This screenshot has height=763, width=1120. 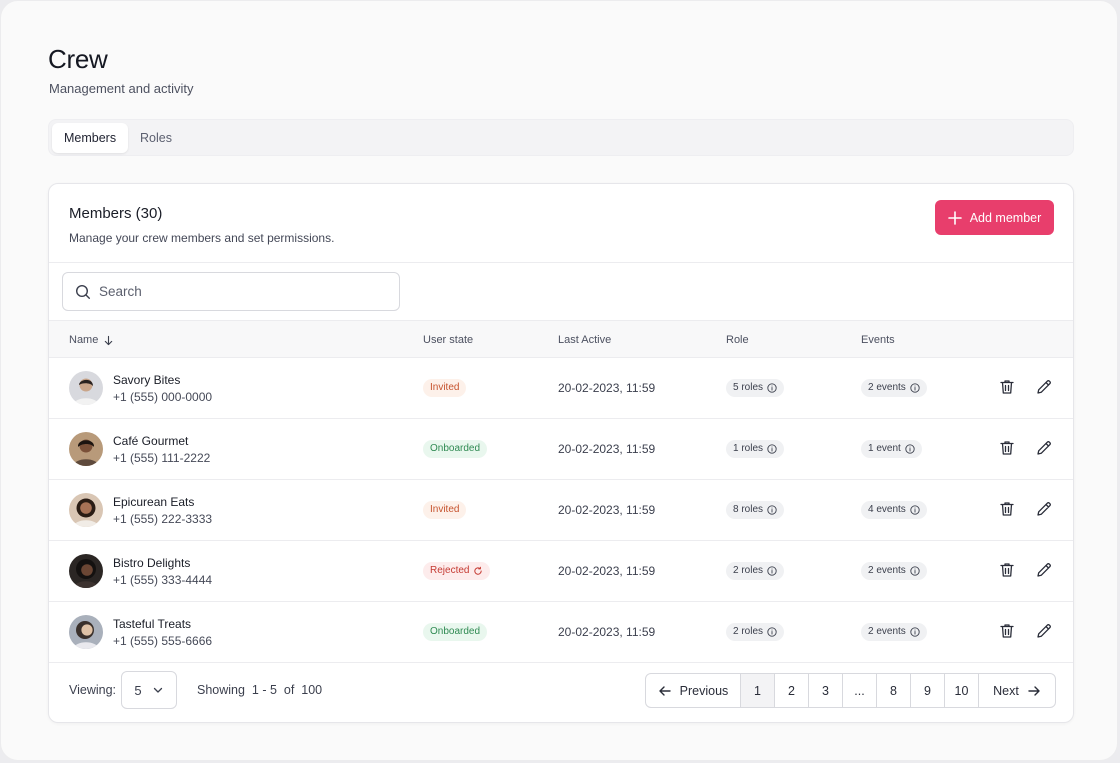 I want to click on card-header-divider, so click(x=561, y=262).